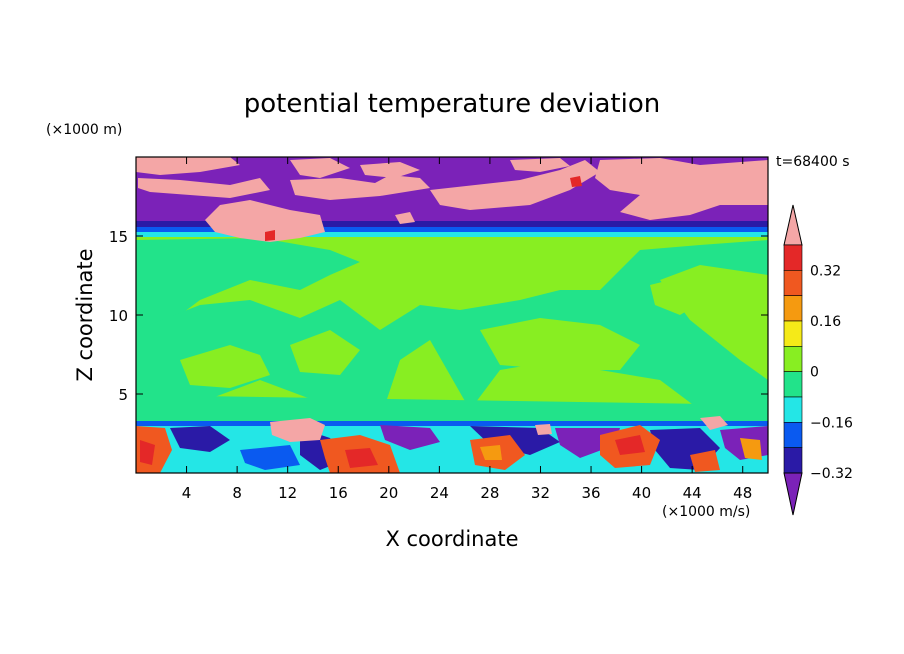  What do you see at coordinates (692, 493) in the screenshot?
I see `x-tick-label: 44` at bounding box center [692, 493].